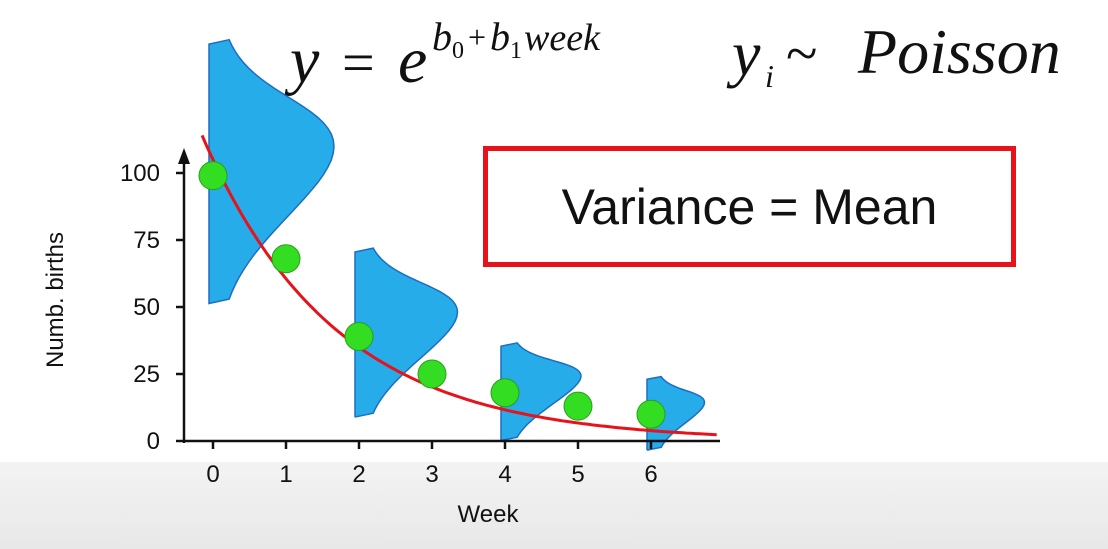 This screenshot has width=1108, height=549. I want to click on formula-exp-b0-sub: 0, so click(458, 51).